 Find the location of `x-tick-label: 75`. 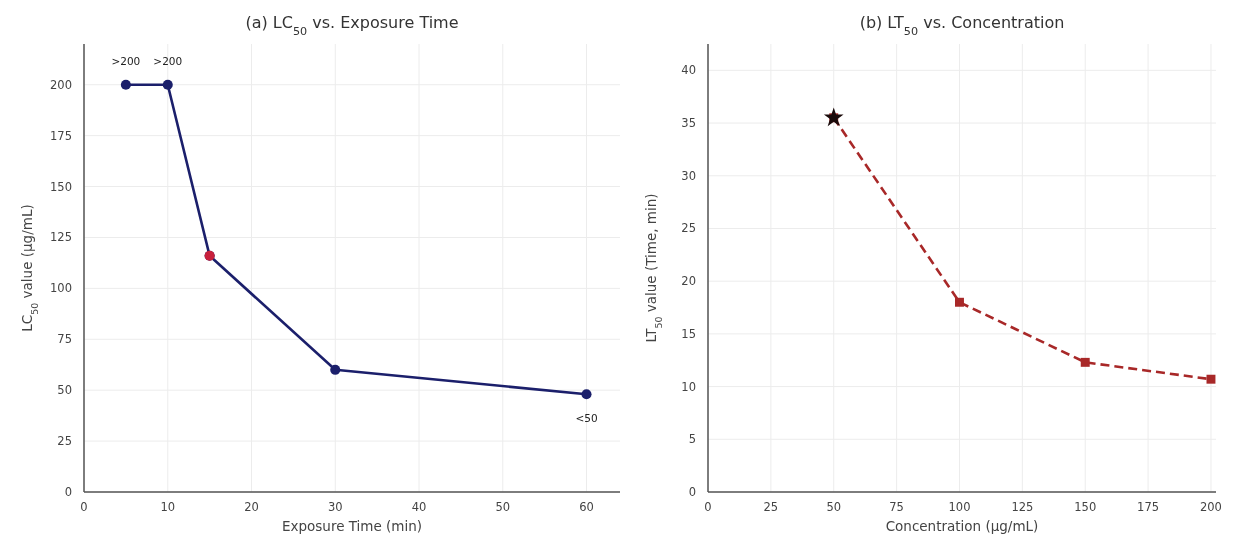

x-tick-label: 75 is located at coordinates (896, 507).